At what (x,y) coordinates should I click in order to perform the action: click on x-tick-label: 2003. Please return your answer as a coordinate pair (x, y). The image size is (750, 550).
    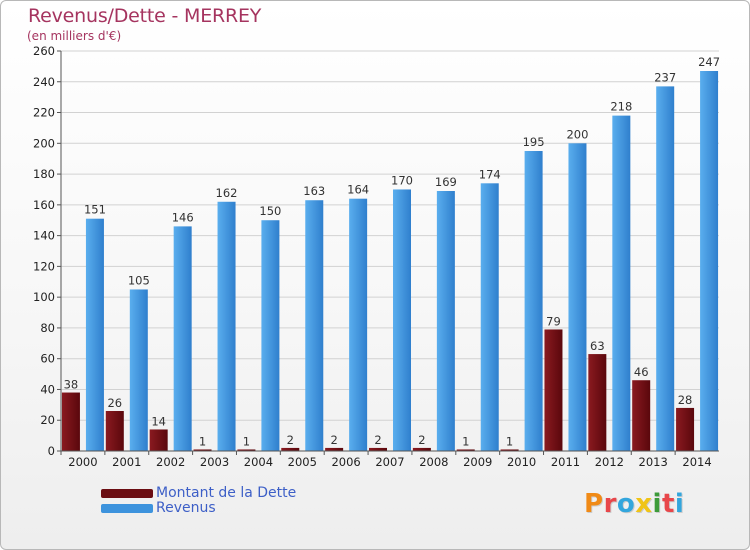
    Looking at the image, I should click on (214, 462).